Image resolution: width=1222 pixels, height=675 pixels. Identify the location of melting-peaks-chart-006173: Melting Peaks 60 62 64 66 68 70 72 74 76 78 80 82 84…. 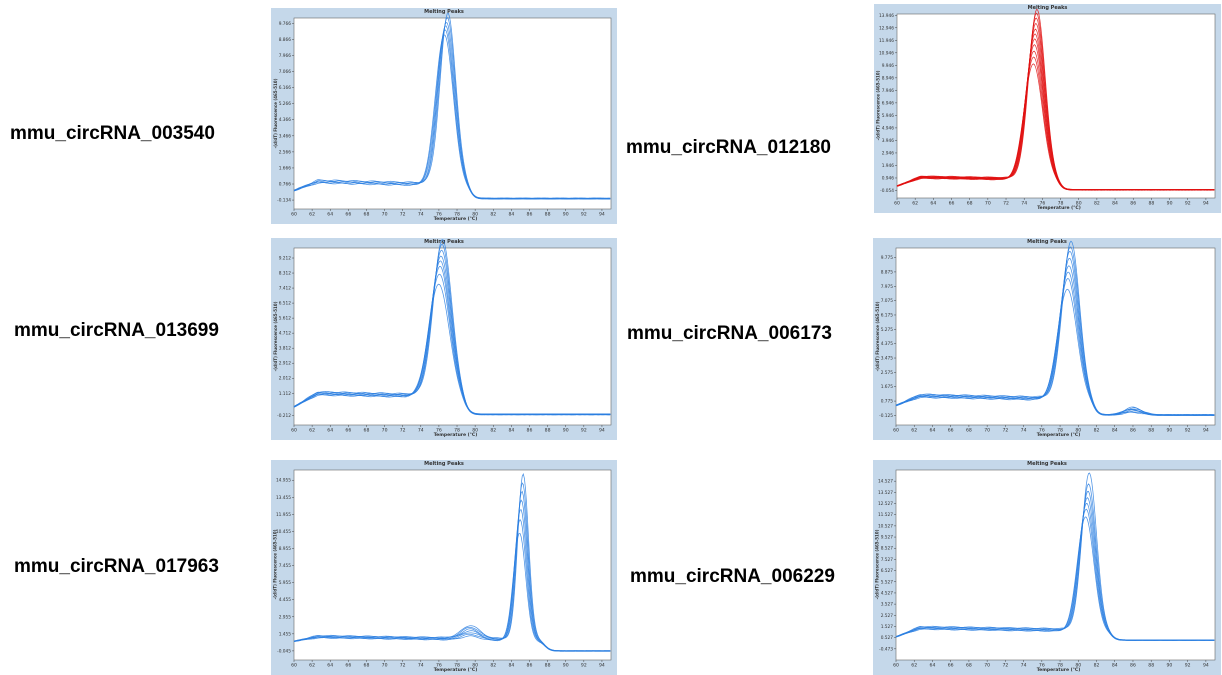
(1047, 339).